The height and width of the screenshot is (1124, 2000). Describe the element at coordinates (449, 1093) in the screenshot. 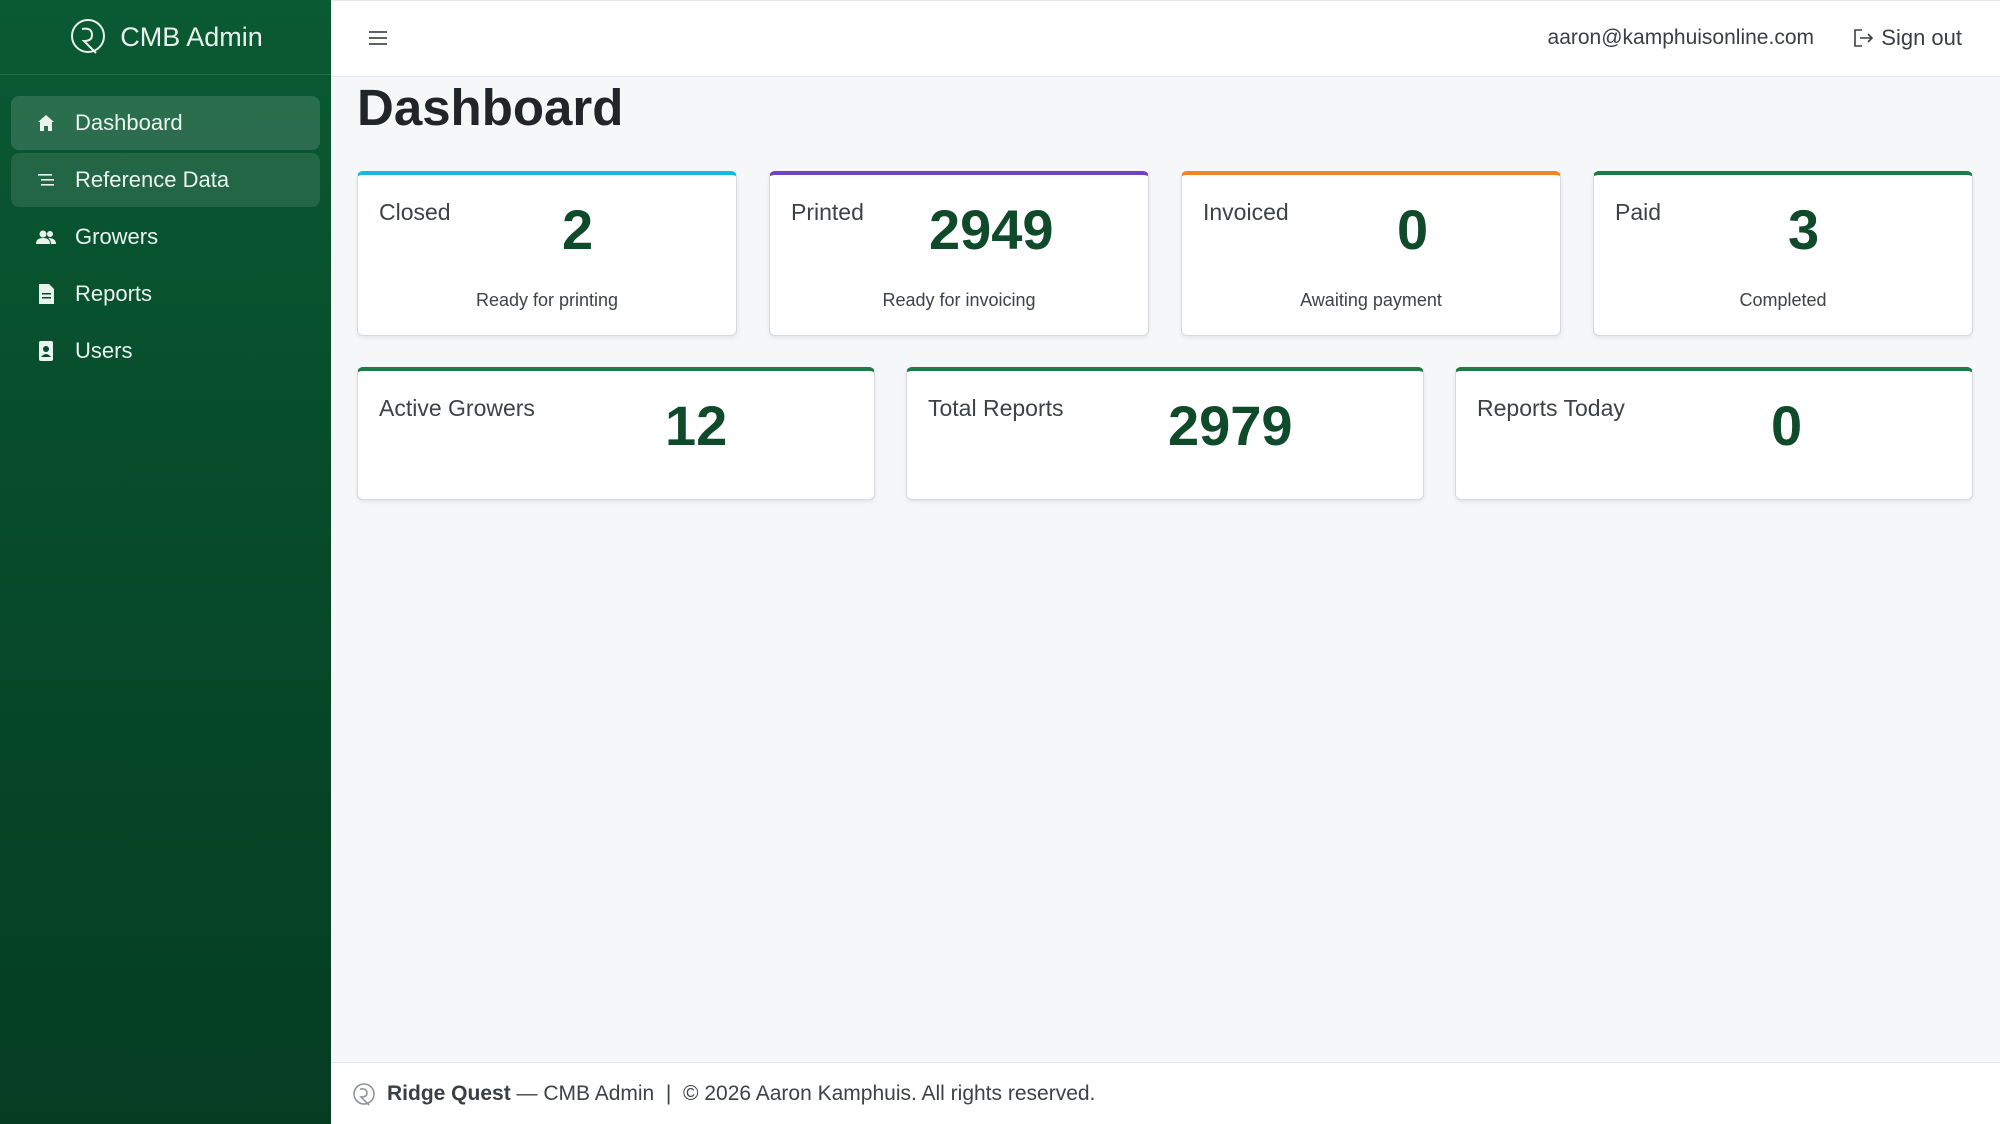

I see `footer-brand: Ridge Quest` at that location.